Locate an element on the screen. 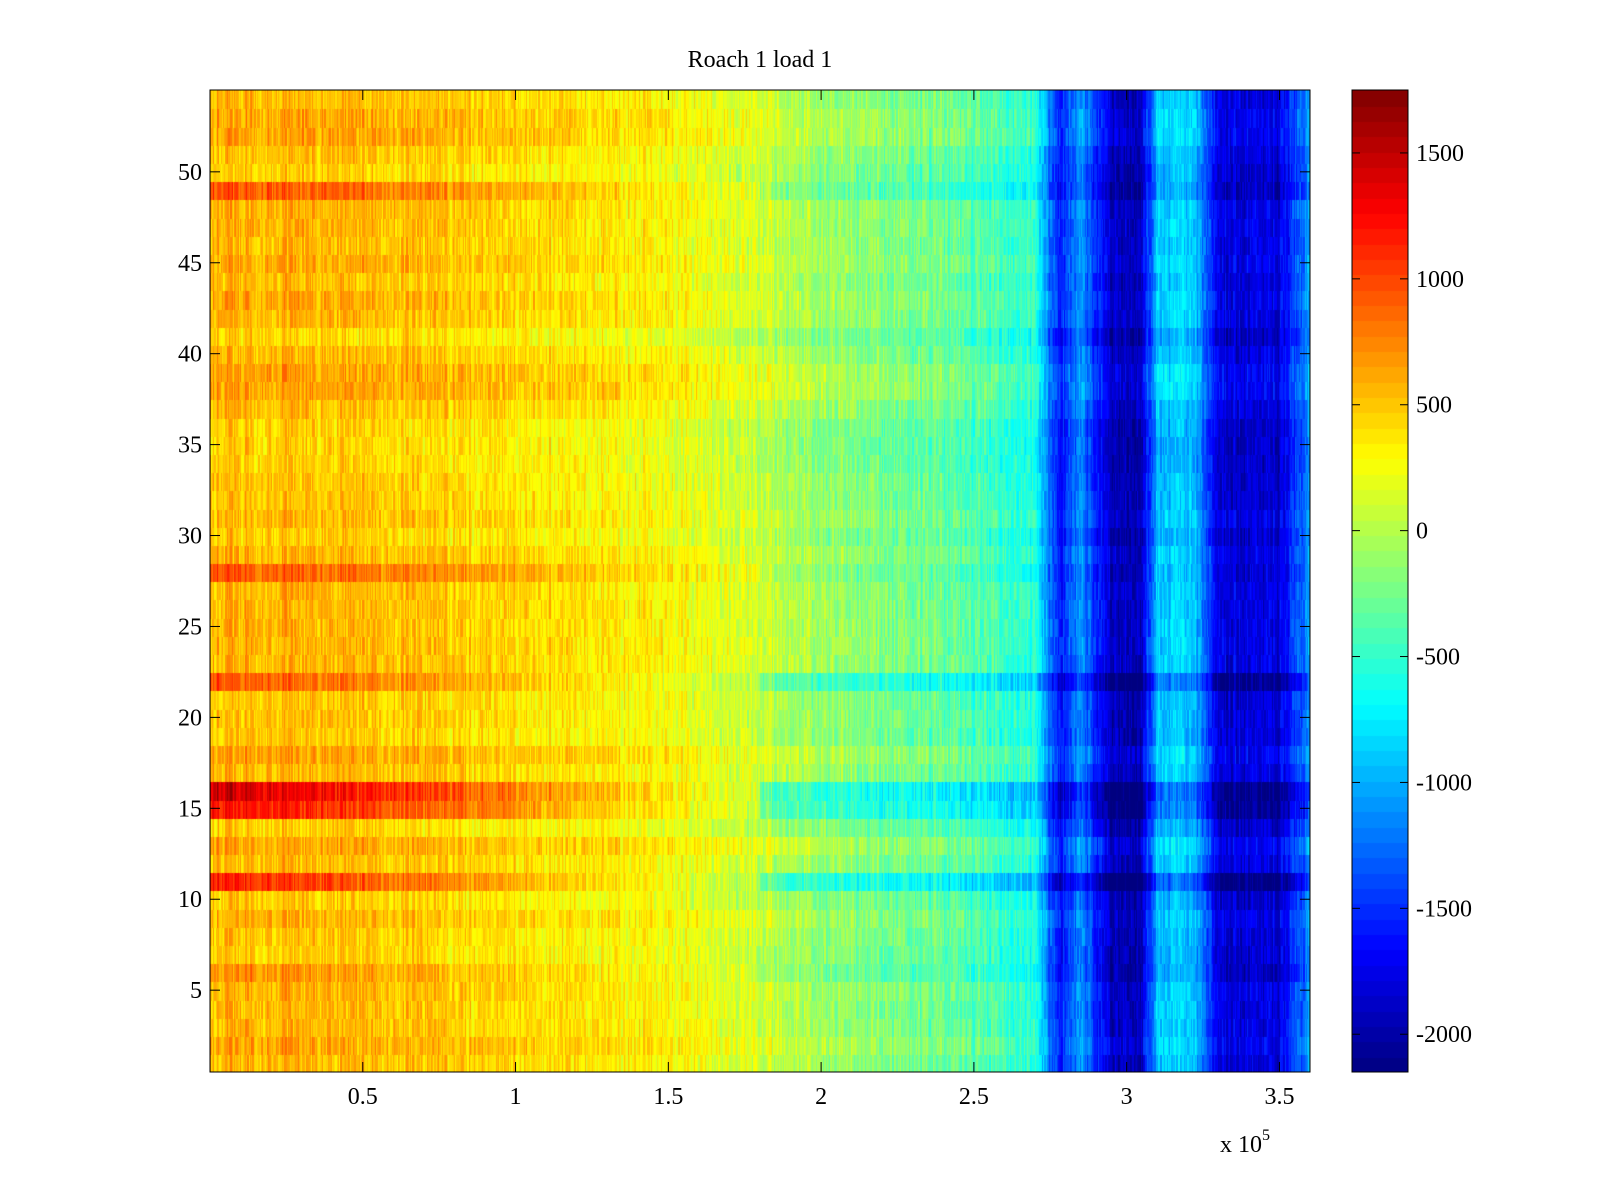 This screenshot has height=1200, width=1600. y-tick-label: 40 is located at coordinates (190, 355).